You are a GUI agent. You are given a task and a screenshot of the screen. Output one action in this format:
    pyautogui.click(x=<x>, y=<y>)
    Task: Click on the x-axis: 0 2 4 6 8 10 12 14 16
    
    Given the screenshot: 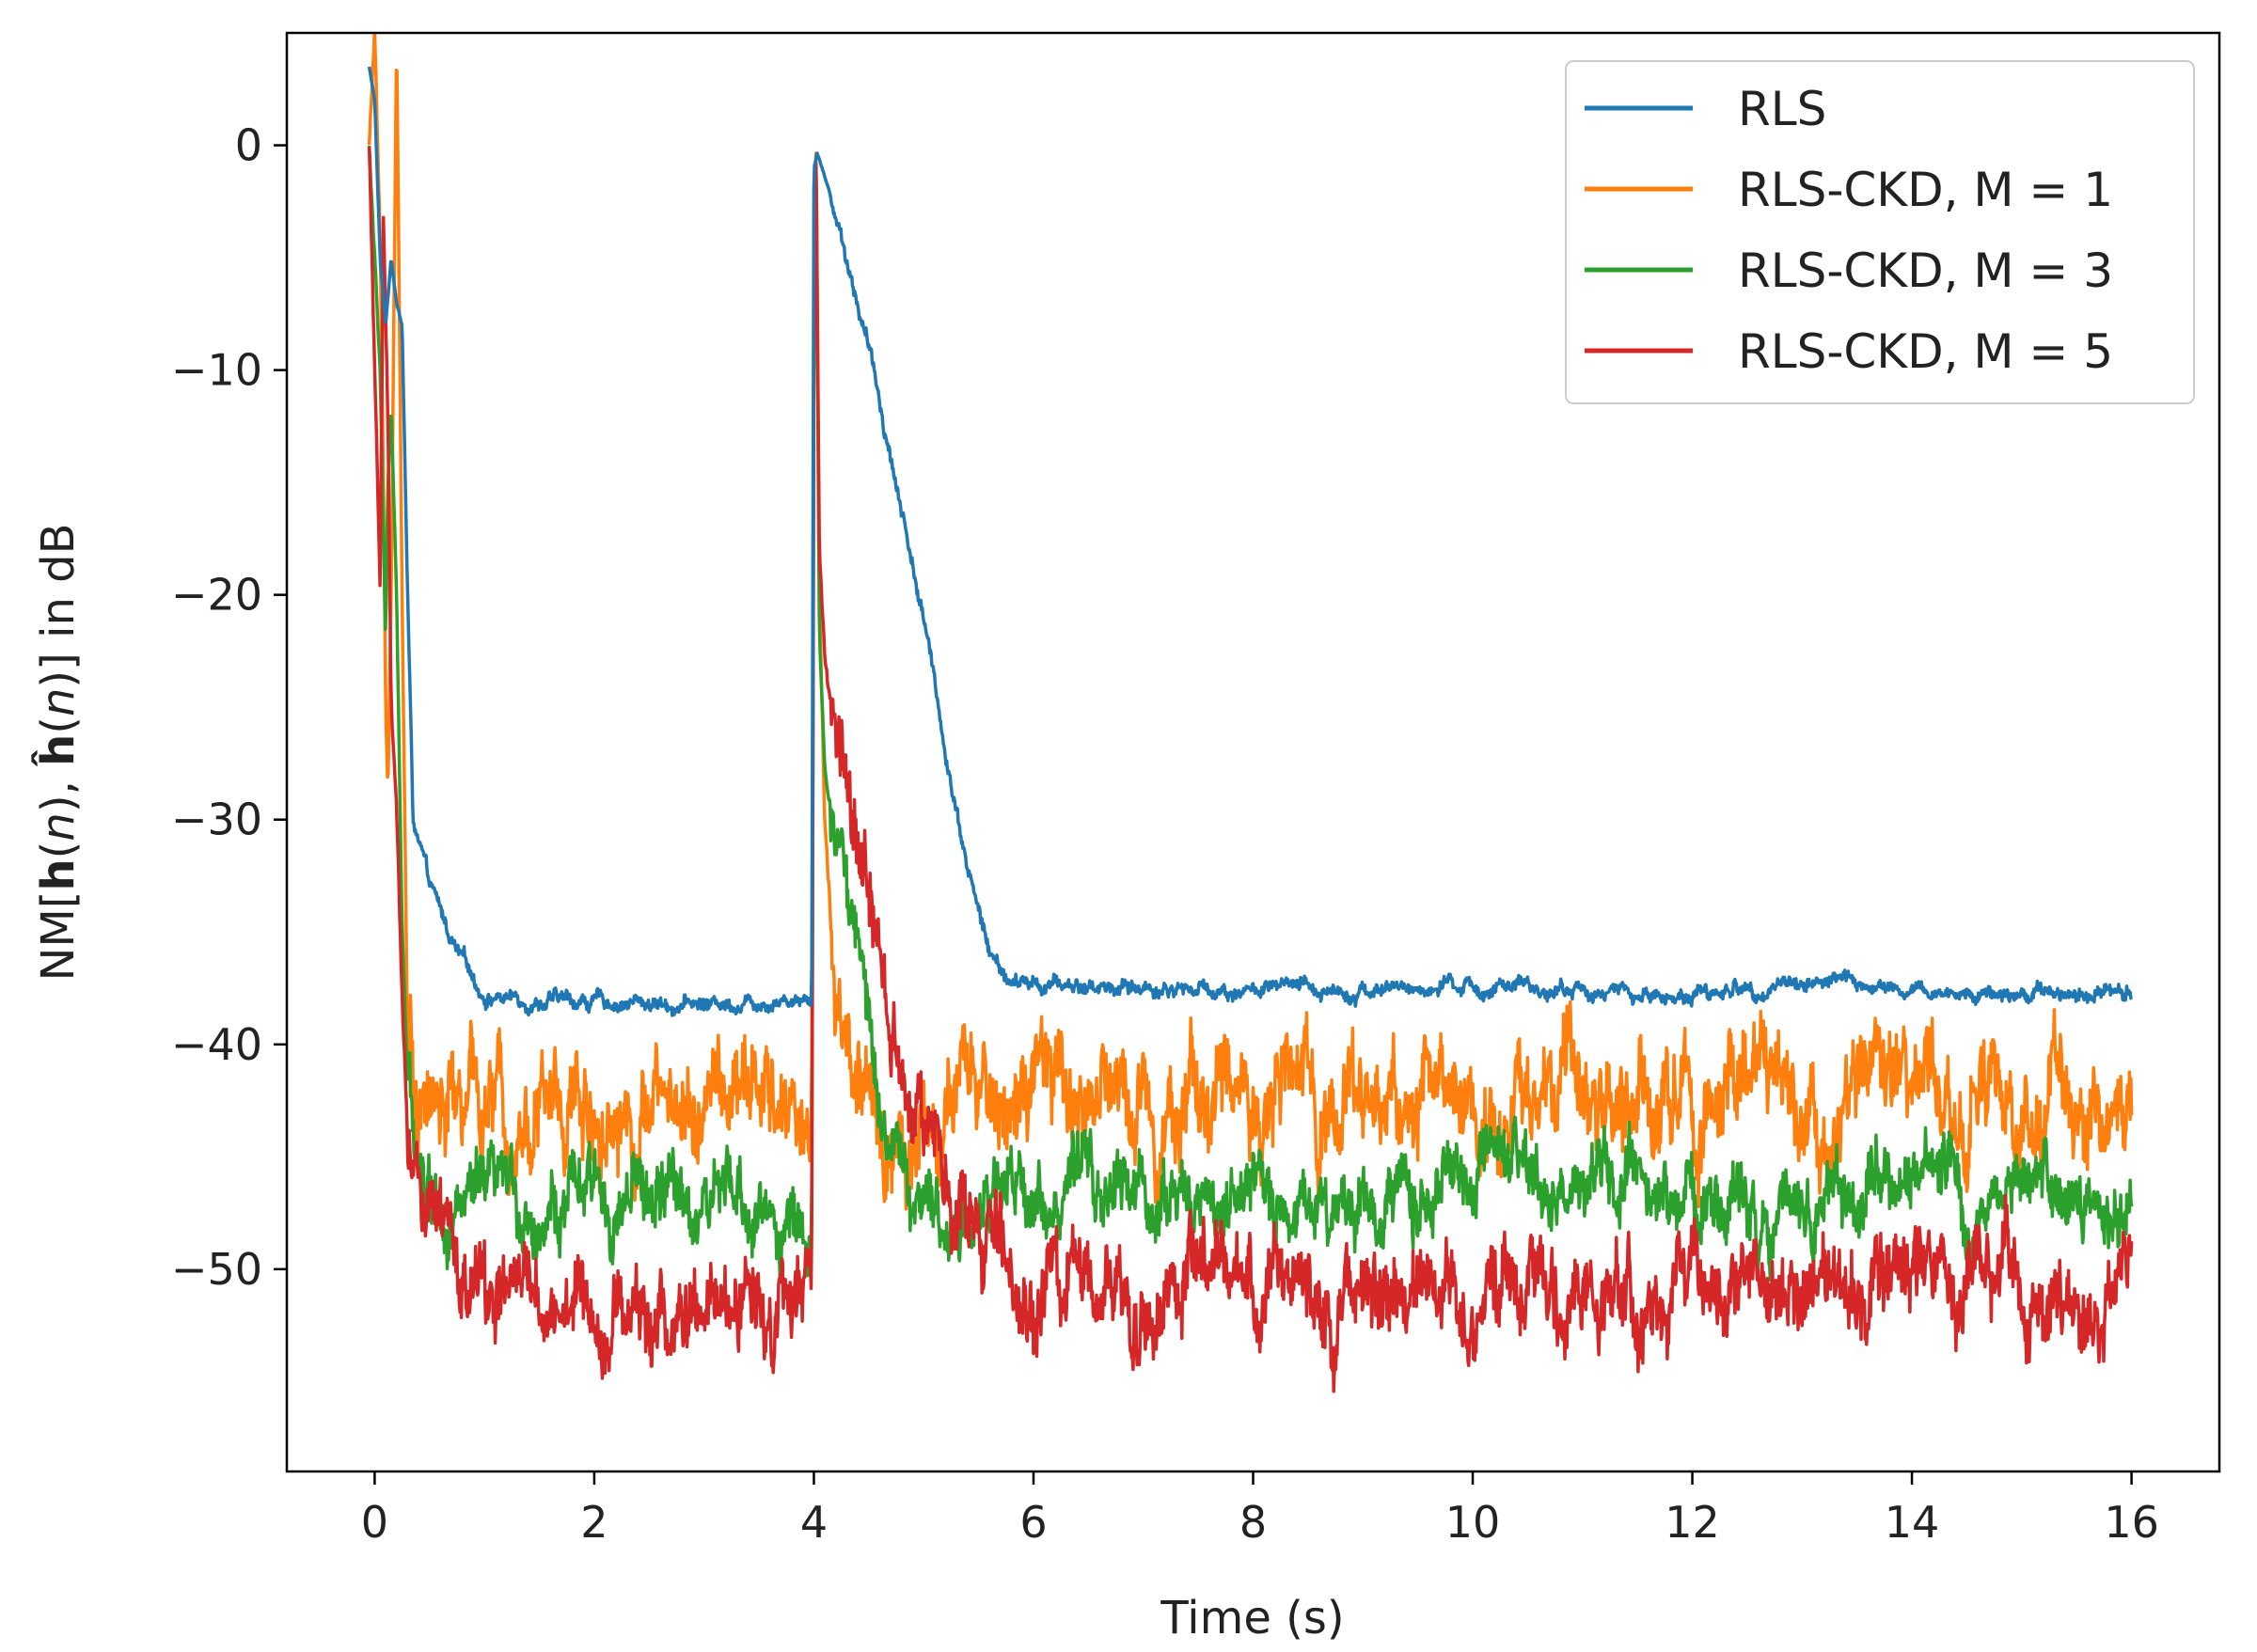 What is the action you would take?
    pyautogui.click(x=1260, y=1510)
    